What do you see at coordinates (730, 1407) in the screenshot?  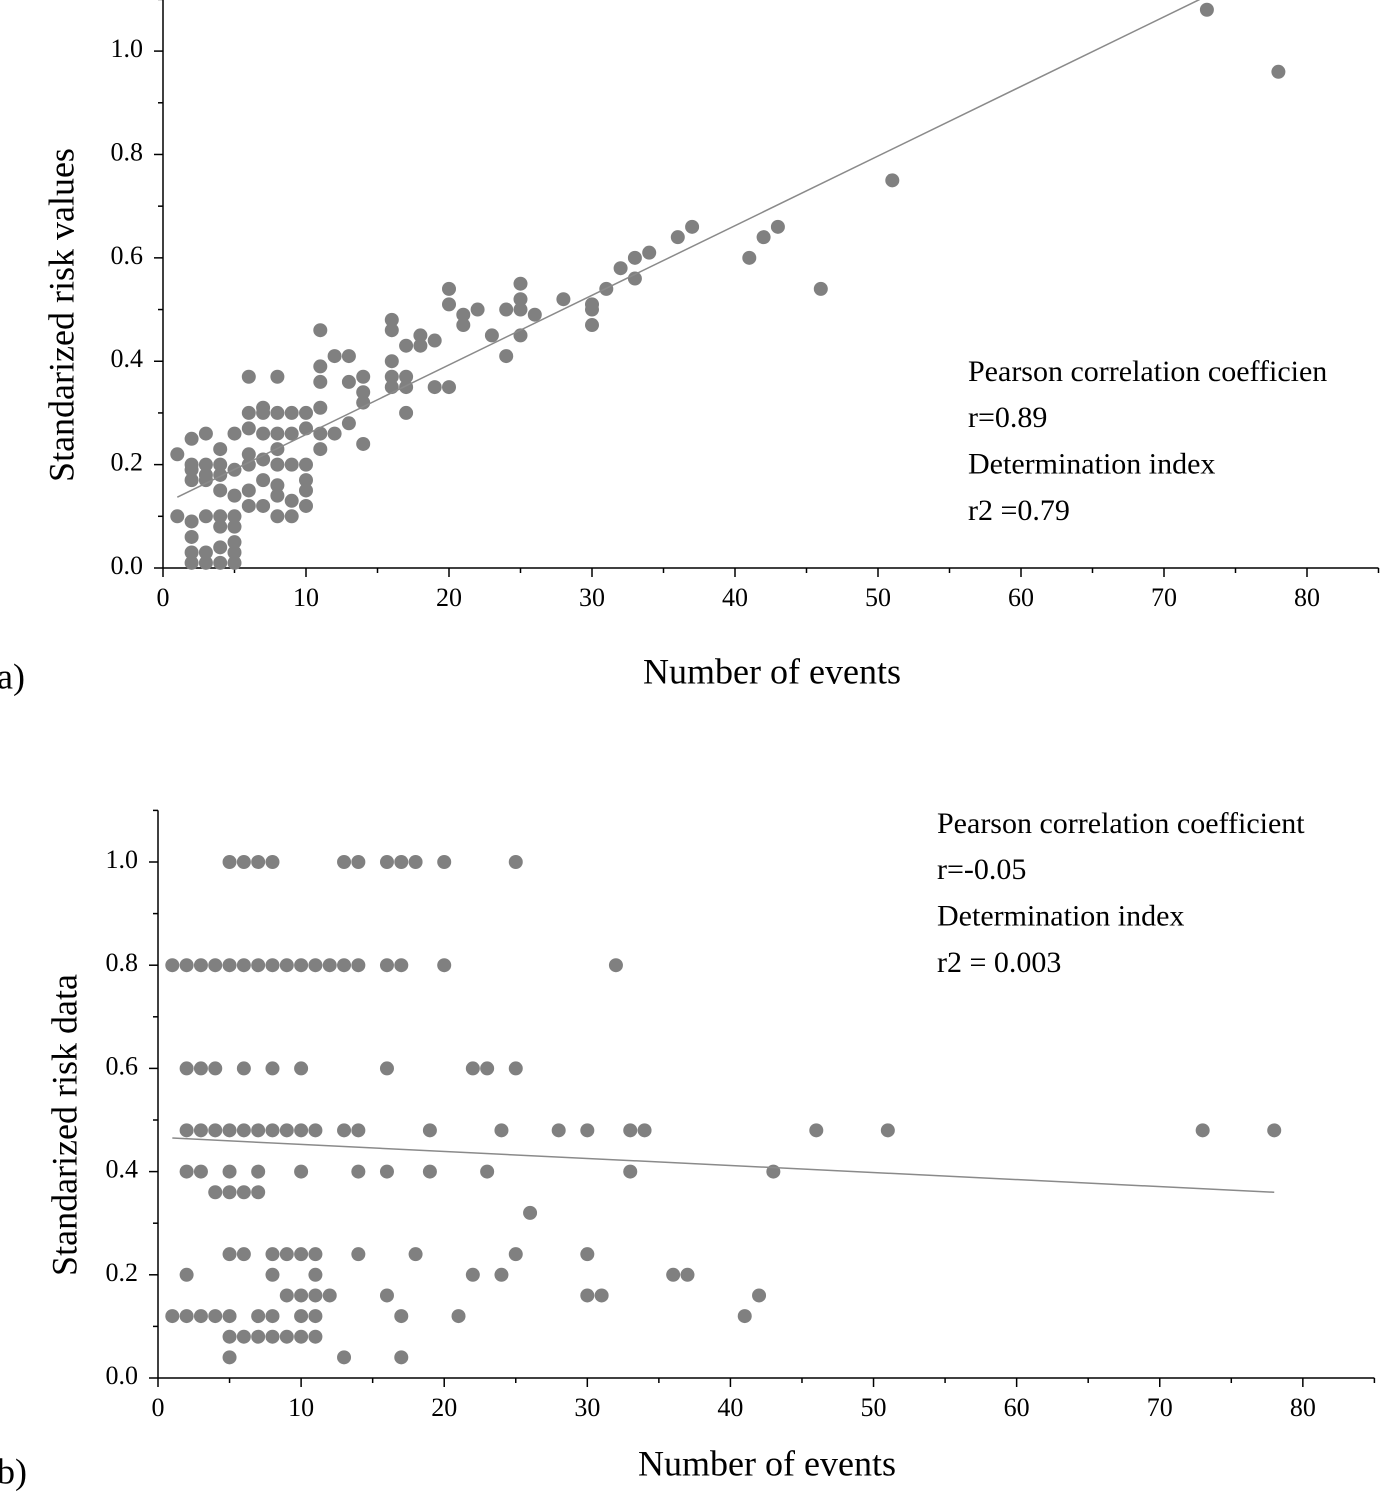 I see `x-tick-label: 40` at bounding box center [730, 1407].